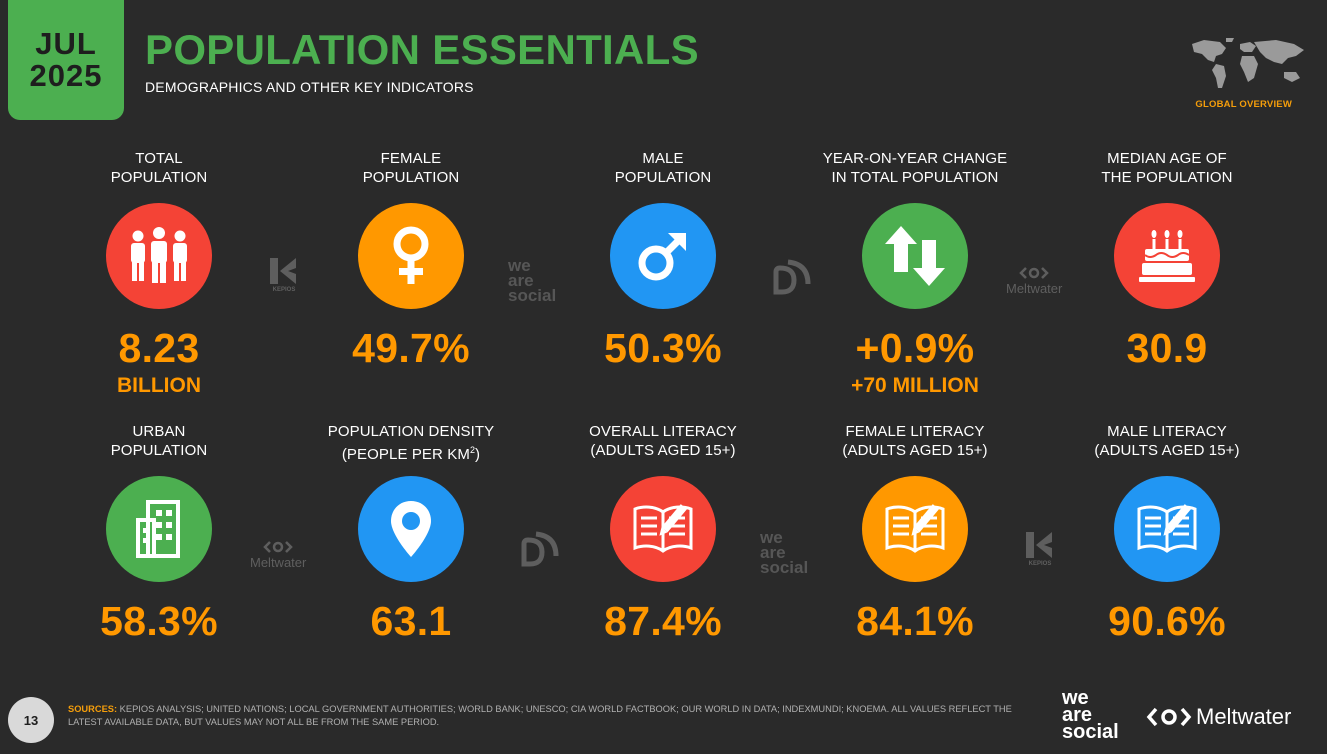  I want to click on stat-female-literacy: FEMALE LITERACY (ADULTS AGED 15+) 84.1%, so click(915, 533).